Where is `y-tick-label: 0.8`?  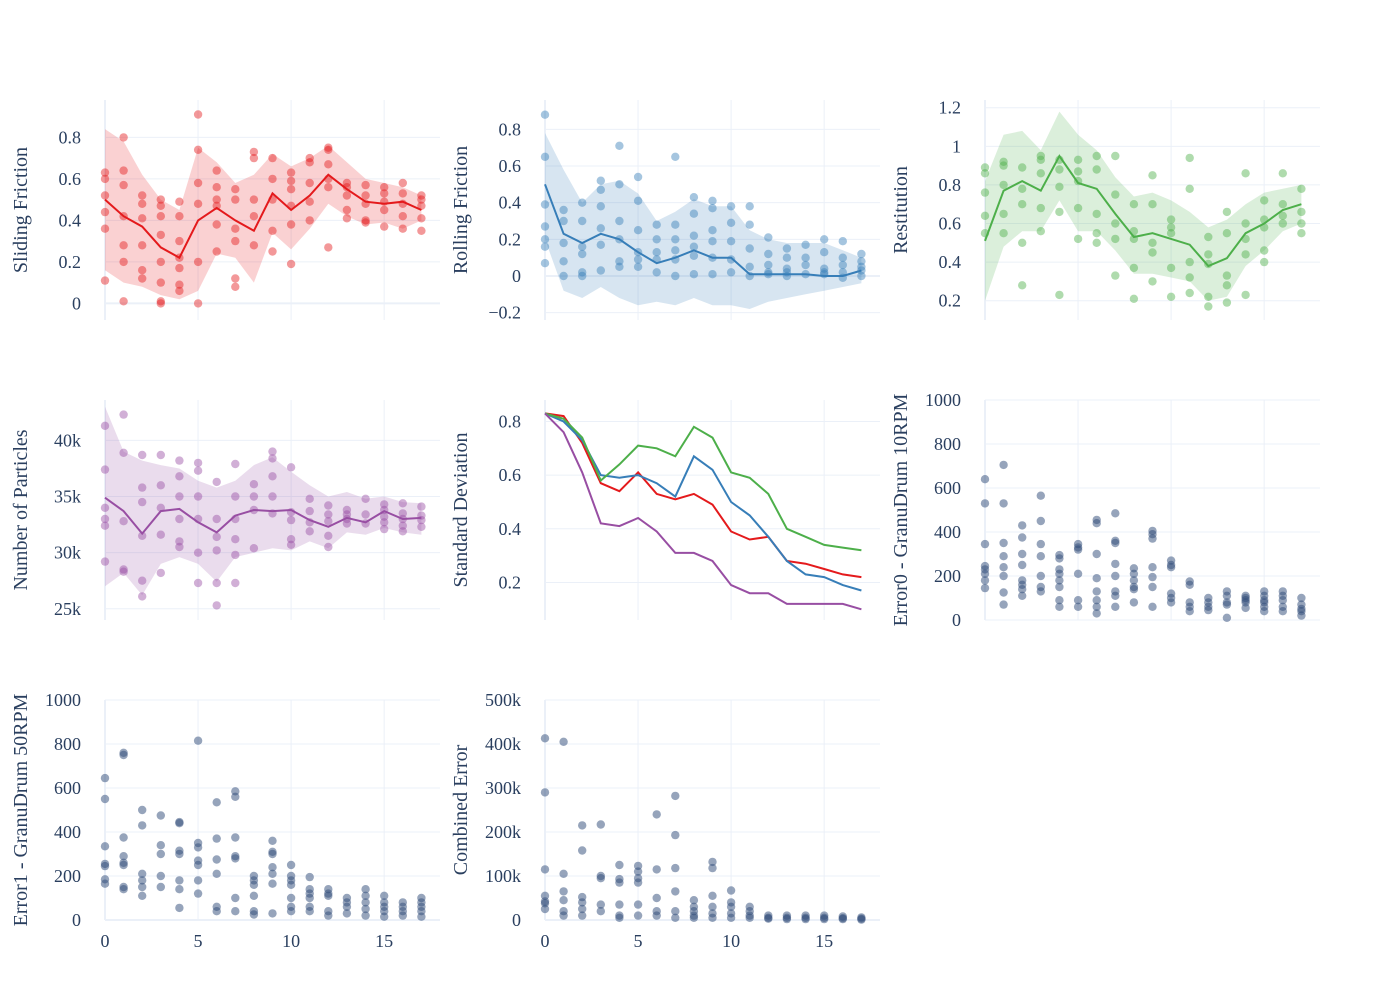 y-tick-label: 0.8 is located at coordinates (510, 129).